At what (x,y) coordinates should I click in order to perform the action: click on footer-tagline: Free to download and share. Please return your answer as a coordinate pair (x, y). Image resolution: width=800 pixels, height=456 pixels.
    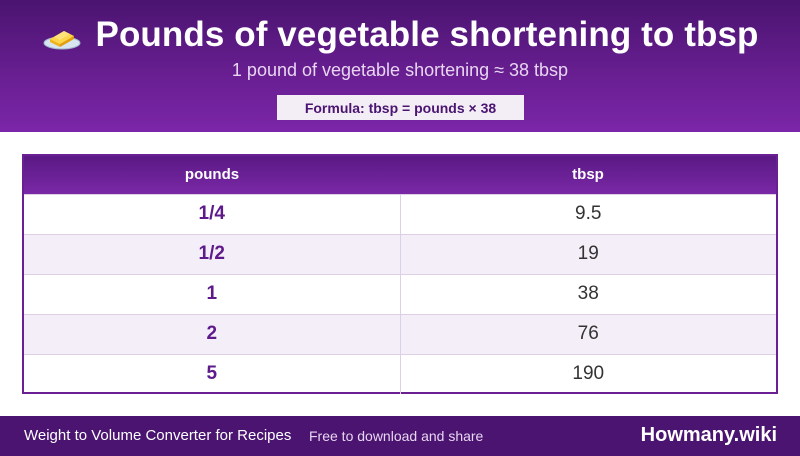
    Looking at the image, I should click on (396, 436).